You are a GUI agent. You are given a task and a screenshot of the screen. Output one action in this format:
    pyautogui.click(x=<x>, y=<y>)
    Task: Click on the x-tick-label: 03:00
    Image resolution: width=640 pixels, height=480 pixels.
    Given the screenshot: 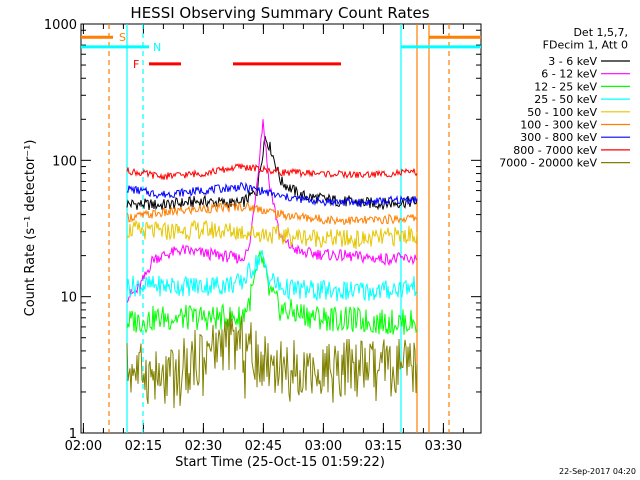 What is the action you would take?
    pyautogui.click(x=323, y=446)
    